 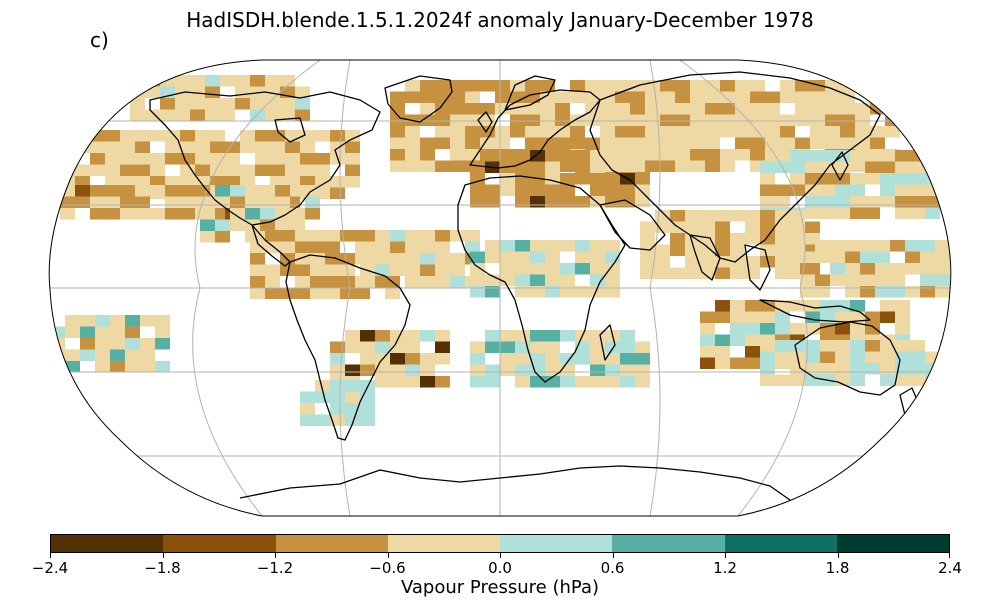 I want to click on colorbar-tick-label: 2.4, so click(x=950, y=568).